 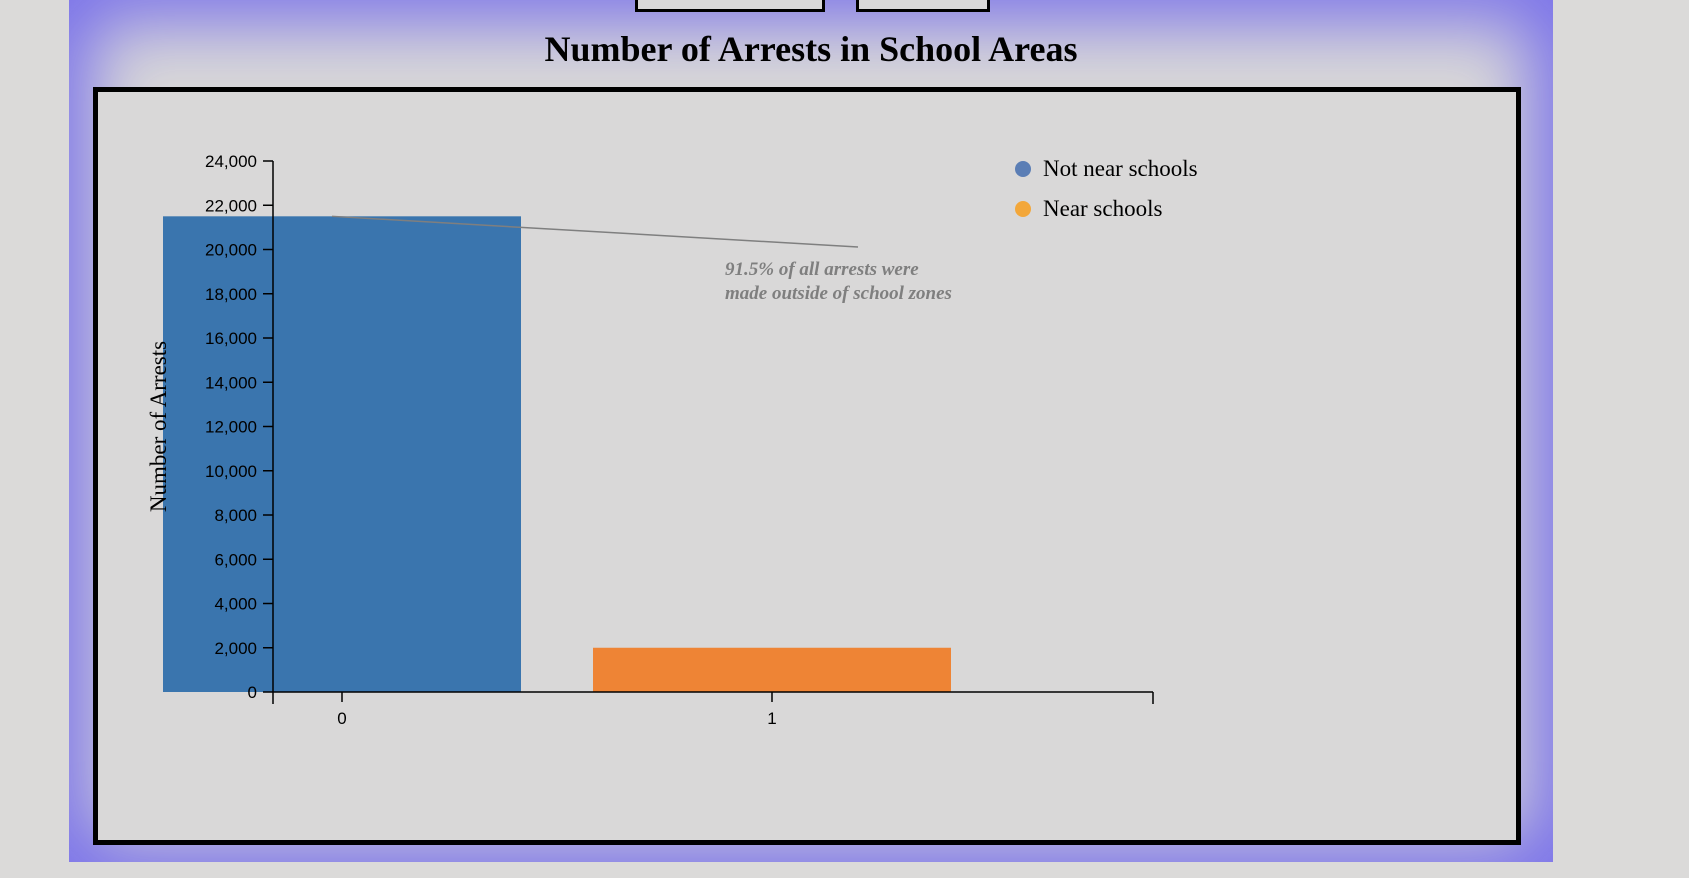 I want to click on y-axis-title: Number of Arrests, so click(x=158, y=426).